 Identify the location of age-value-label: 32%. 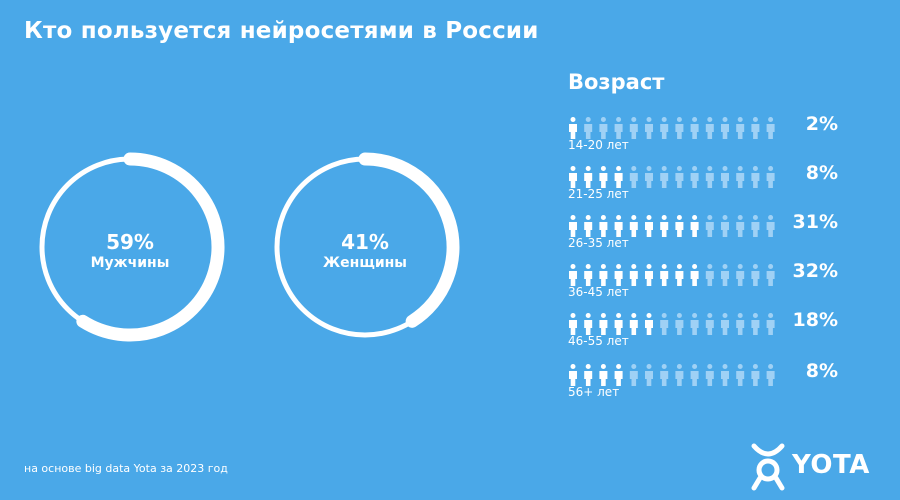
(815, 271).